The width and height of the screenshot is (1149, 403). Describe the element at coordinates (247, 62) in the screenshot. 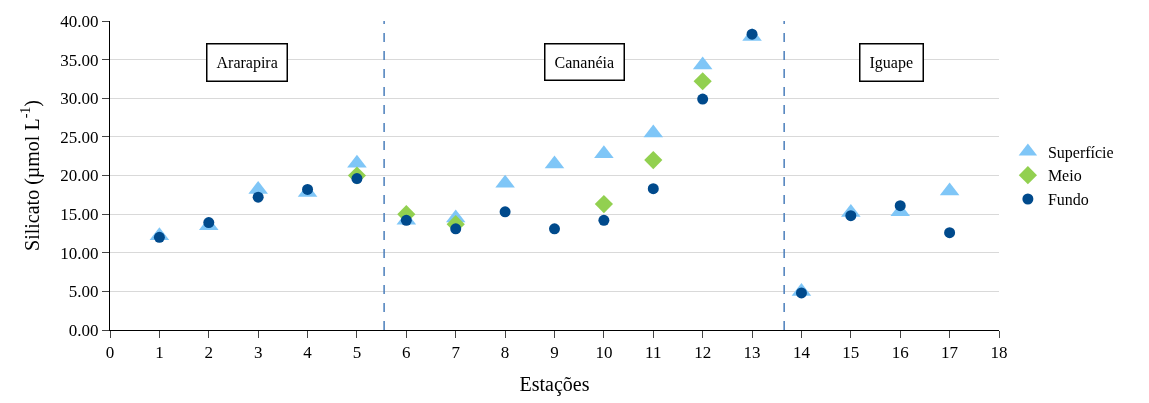

I see `annotation: Ararapira` at that location.